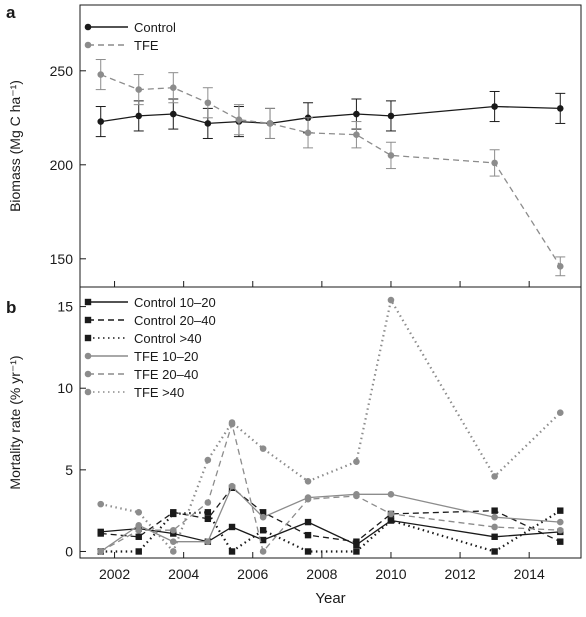 Image resolution: width=586 pixels, height=617 pixels. What do you see at coordinates (390, 574) in the screenshot?
I see `panel-b-x-tick-label: 2010` at bounding box center [390, 574].